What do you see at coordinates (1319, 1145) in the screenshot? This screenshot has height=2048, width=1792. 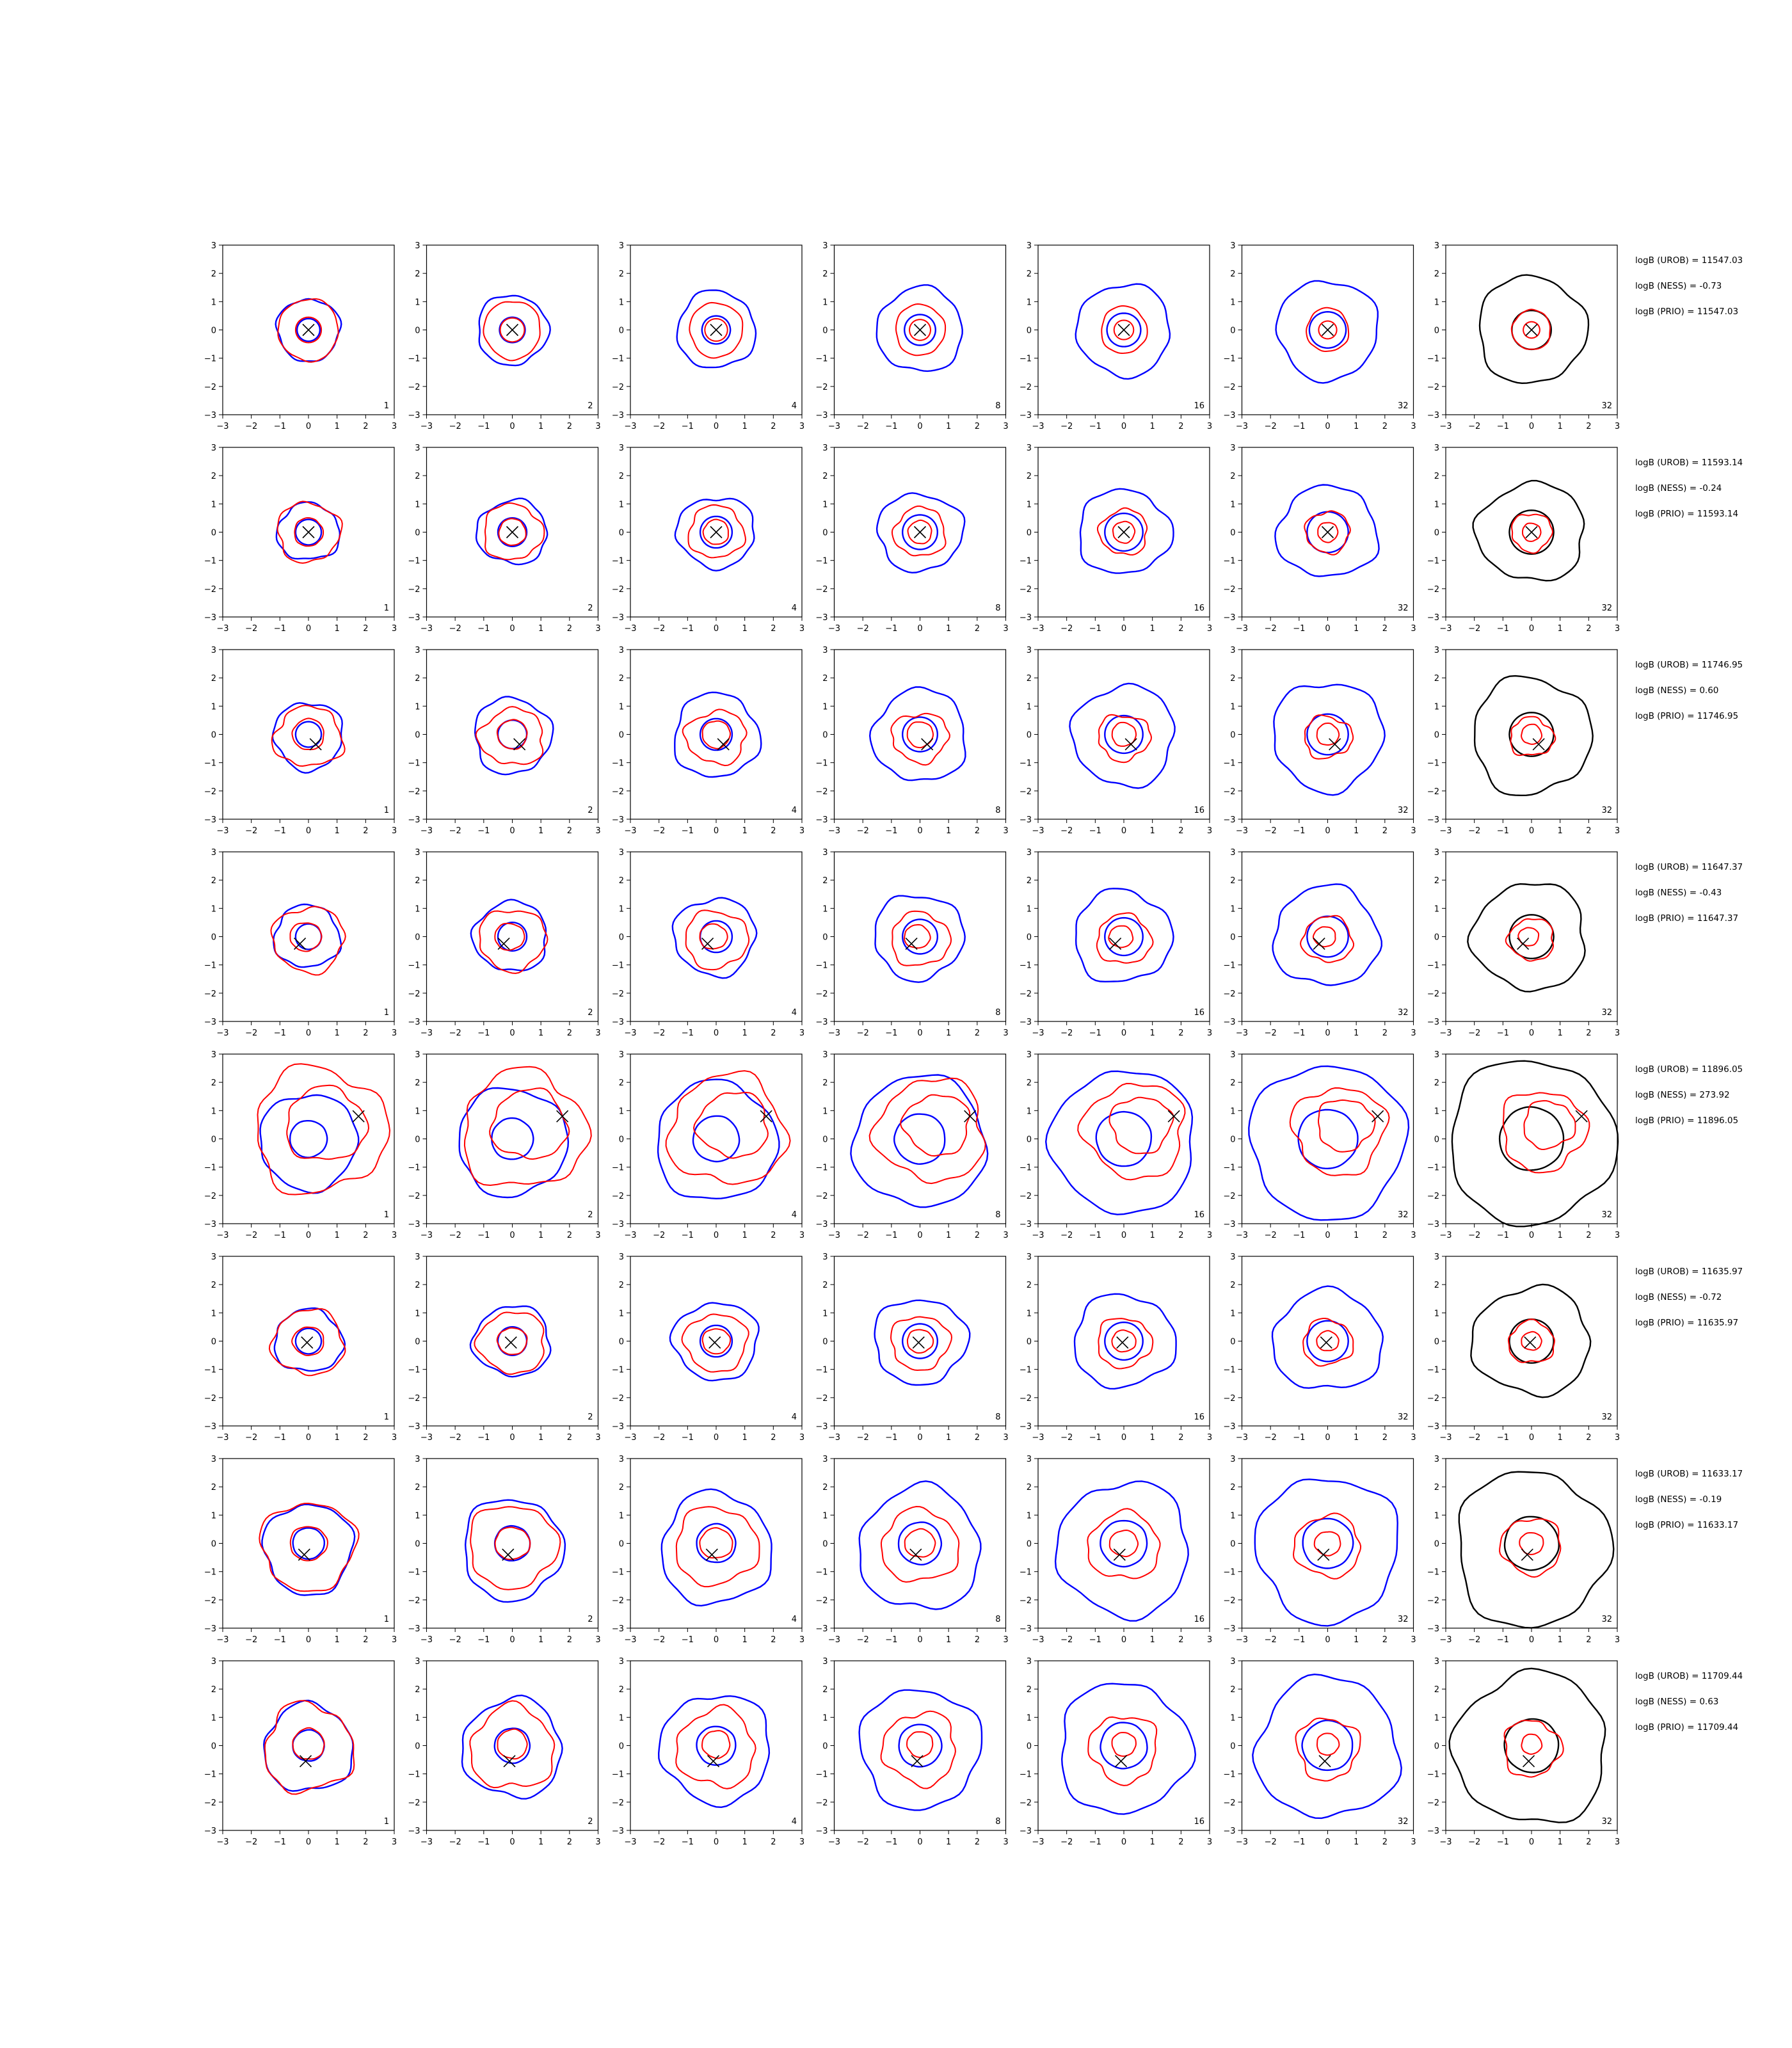 I see `panel-r5-c6: −3 3 −2 2 −1 1 0 0 1 −1 2 −2 3 −3 32` at bounding box center [1319, 1145].